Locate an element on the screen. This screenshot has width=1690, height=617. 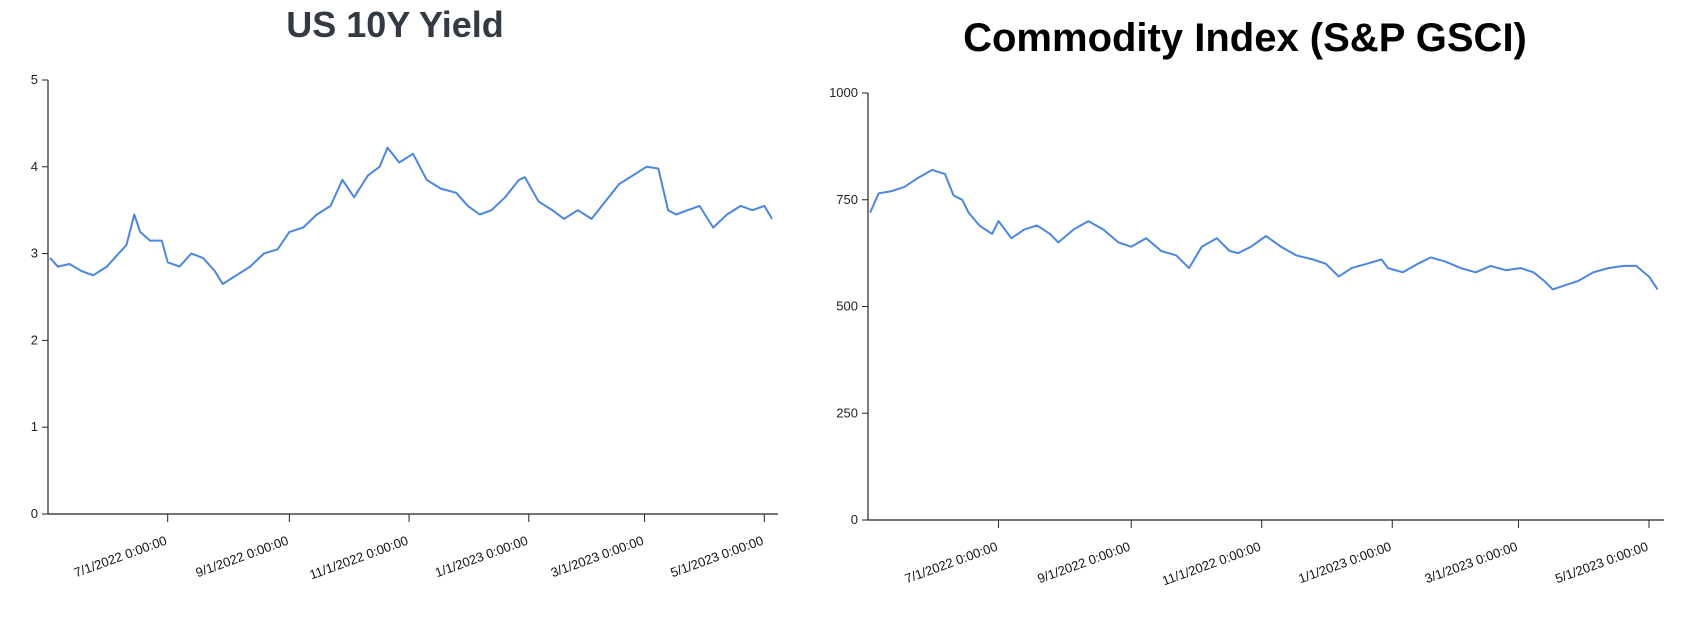
commodity-series-line is located at coordinates (1264, 229).